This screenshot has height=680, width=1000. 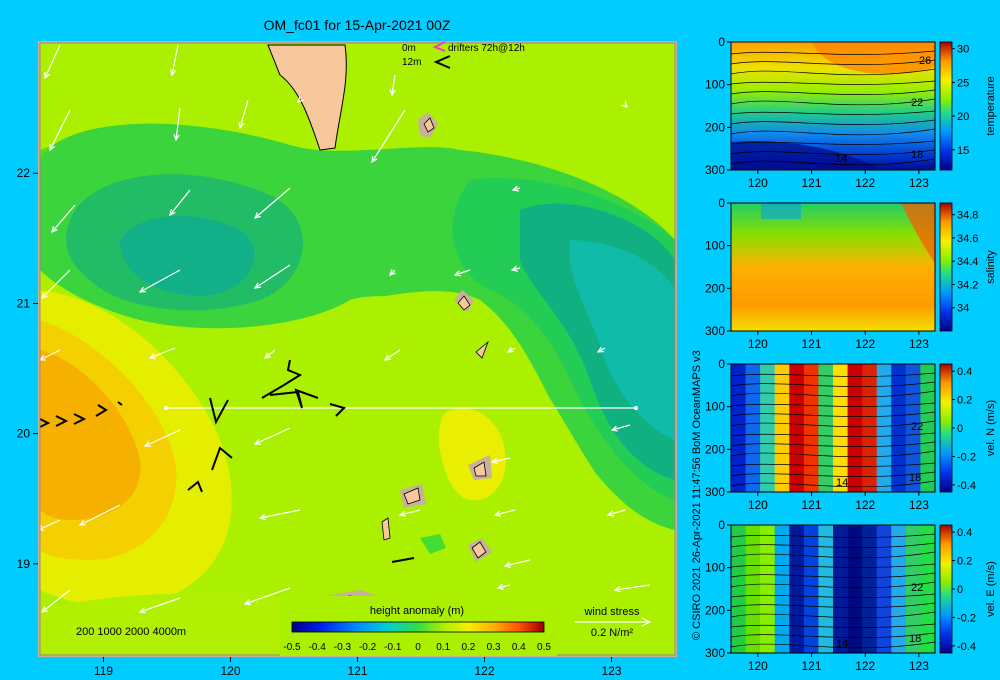 What do you see at coordinates (966, 647) in the screenshot?
I see `section-colorbar-label: -0.4` at bounding box center [966, 647].